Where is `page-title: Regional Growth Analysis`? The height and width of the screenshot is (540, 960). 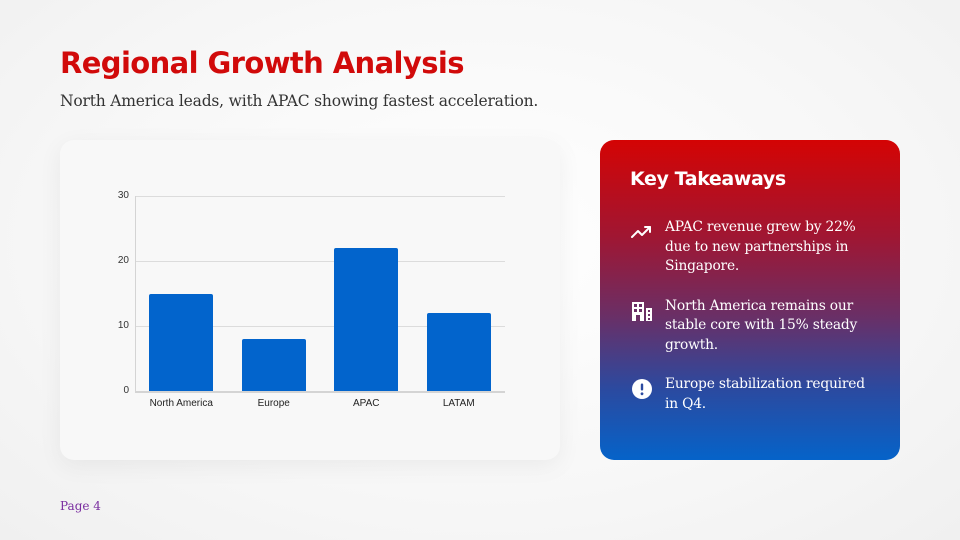 page-title: Regional Growth Analysis is located at coordinates (262, 63).